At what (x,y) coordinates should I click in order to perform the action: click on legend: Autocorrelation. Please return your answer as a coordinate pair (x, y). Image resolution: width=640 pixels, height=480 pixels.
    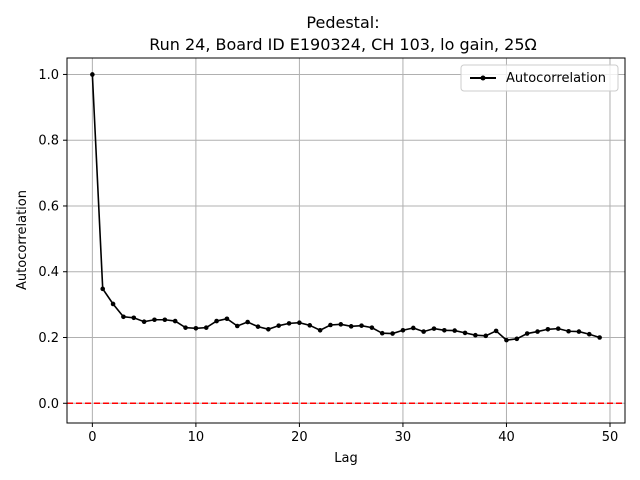
    Looking at the image, I should click on (539, 78).